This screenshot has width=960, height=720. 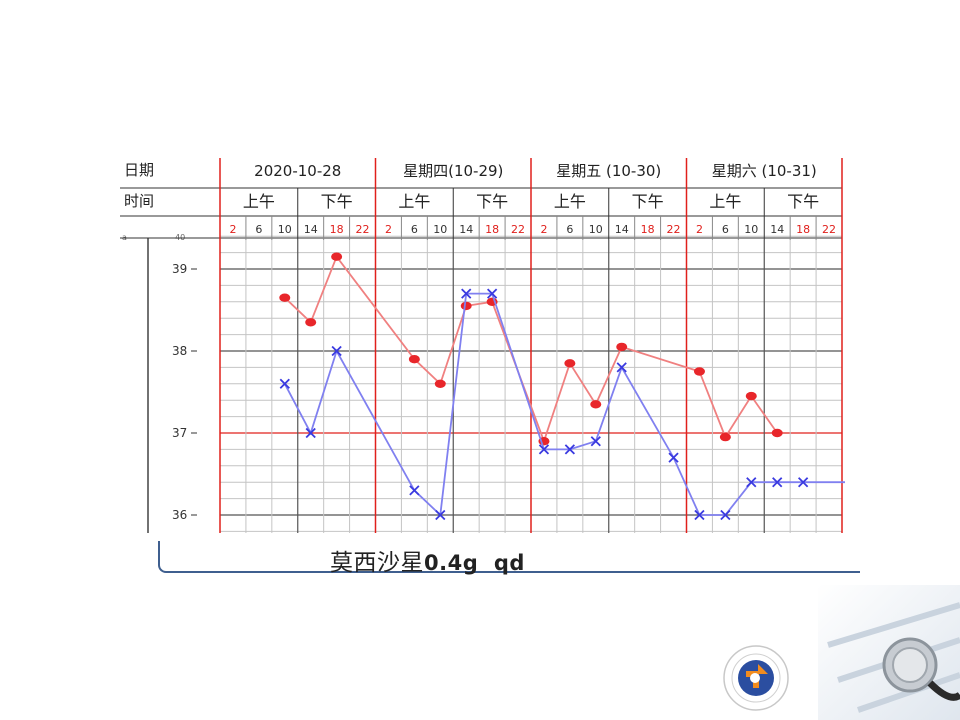 What do you see at coordinates (139, 201) in the screenshot?
I see `time-label: 时间` at bounding box center [139, 201].